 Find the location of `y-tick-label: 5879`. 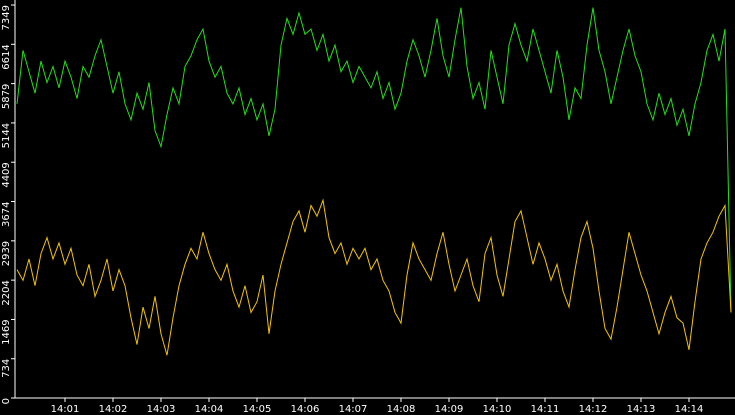

y-tick-label: 5879 is located at coordinates (6, 96).